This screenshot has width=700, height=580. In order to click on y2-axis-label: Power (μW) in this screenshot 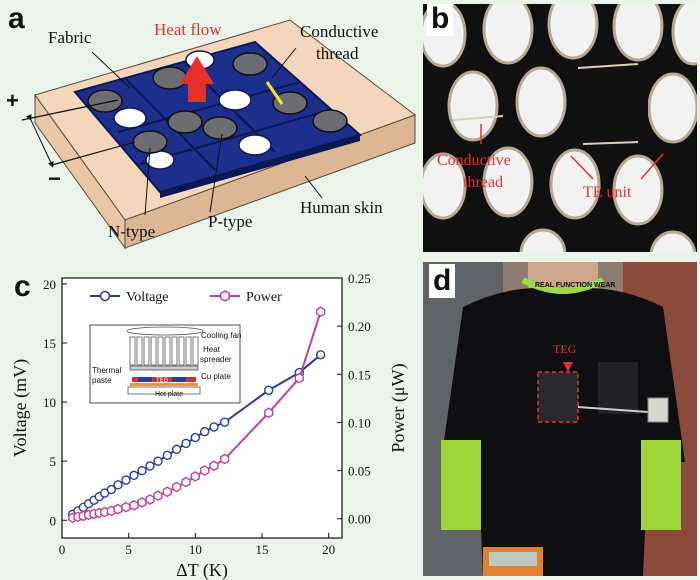, I will do `click(398, 407)`.